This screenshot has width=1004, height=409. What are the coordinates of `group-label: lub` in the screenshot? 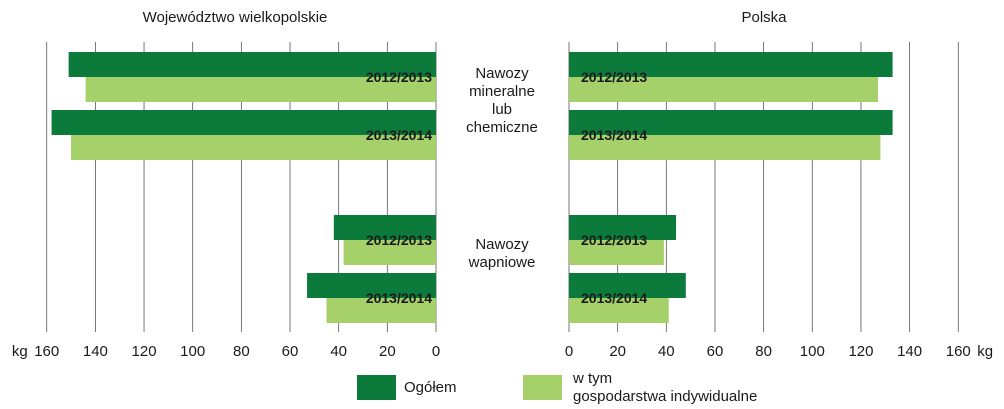 It's located at (502, 109).